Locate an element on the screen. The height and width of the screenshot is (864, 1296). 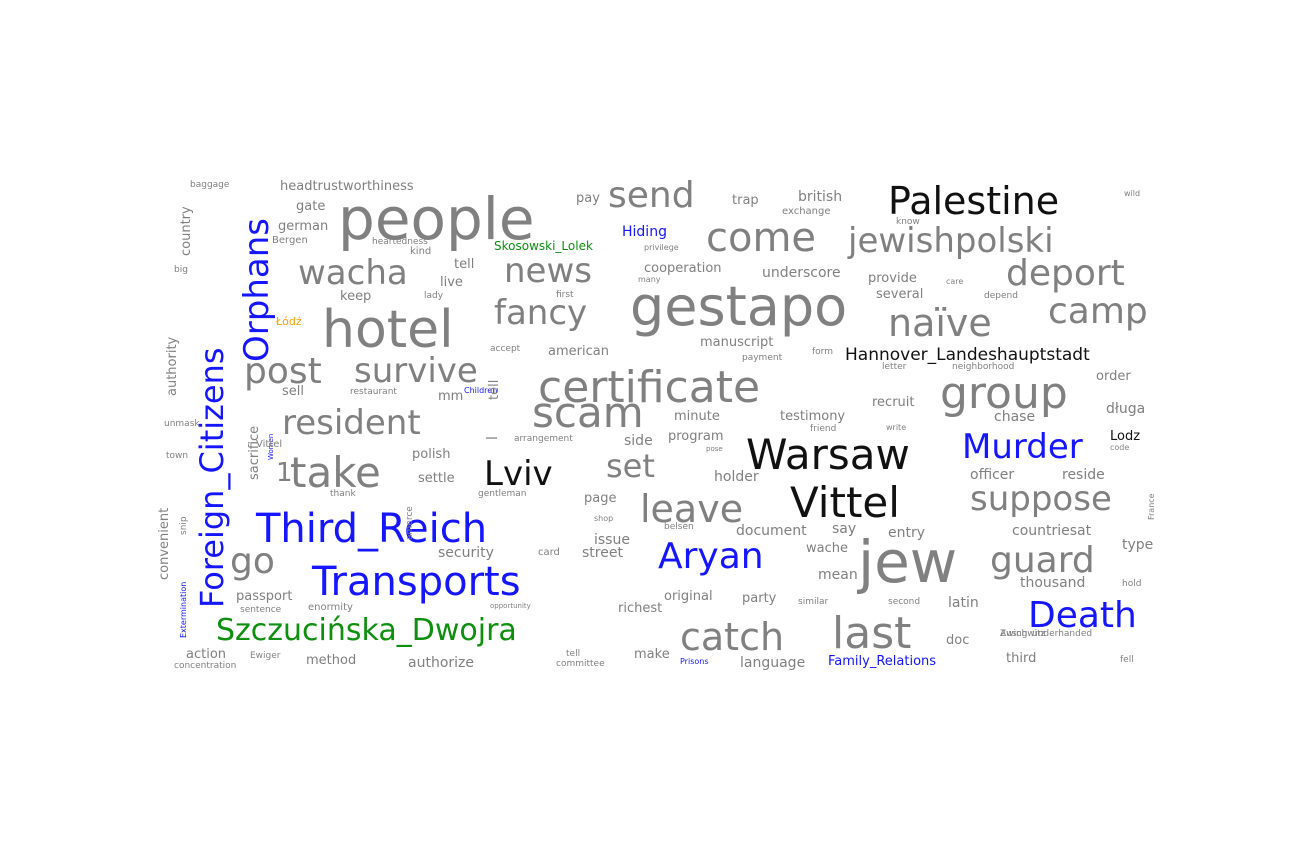
cloud-word: privilege is located at coordinates (661, 247).